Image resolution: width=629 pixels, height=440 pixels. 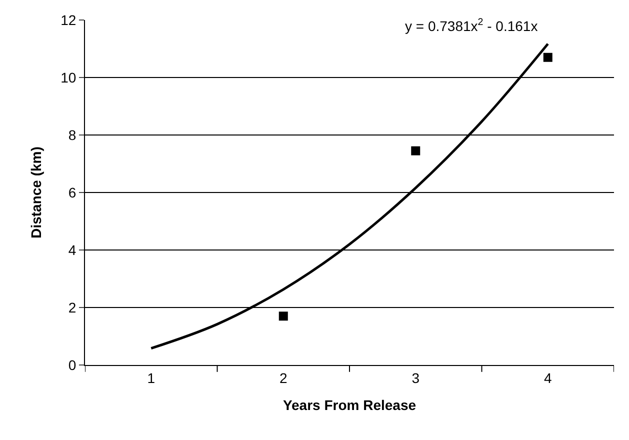 What do you see at coordinates (349, 405) in the screenshot?
I see `x-axis-title: Years From Release` at bounding box center [349, 405].